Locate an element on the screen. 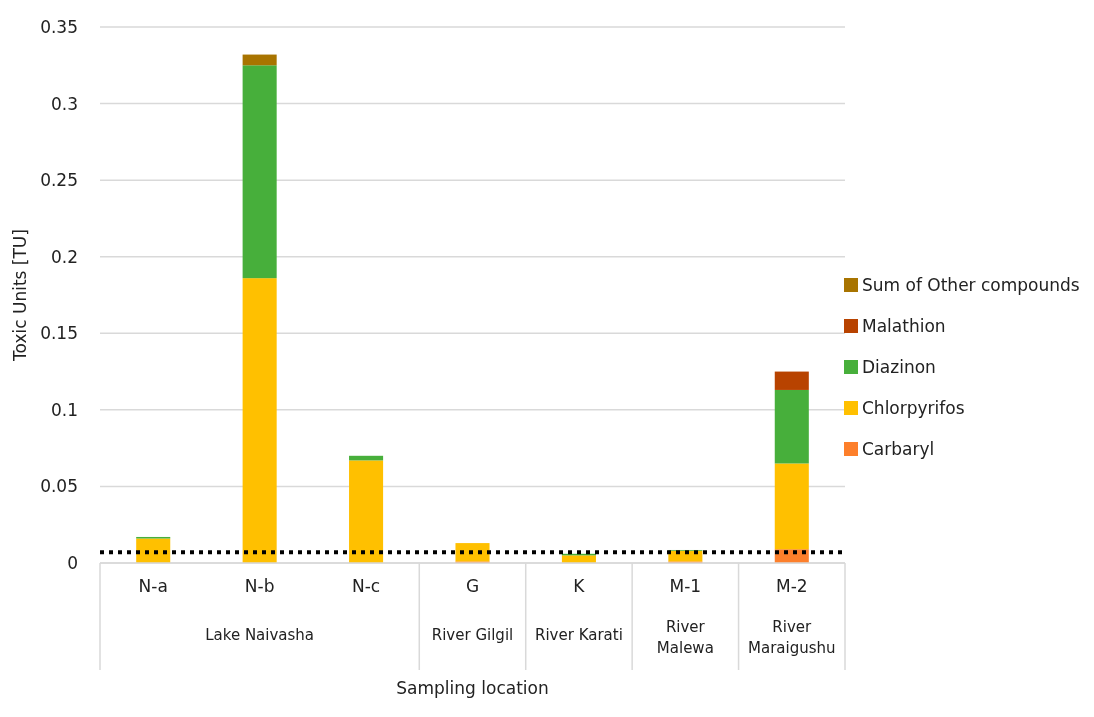  text: River Gilgil is located at coordinates (472, 635).